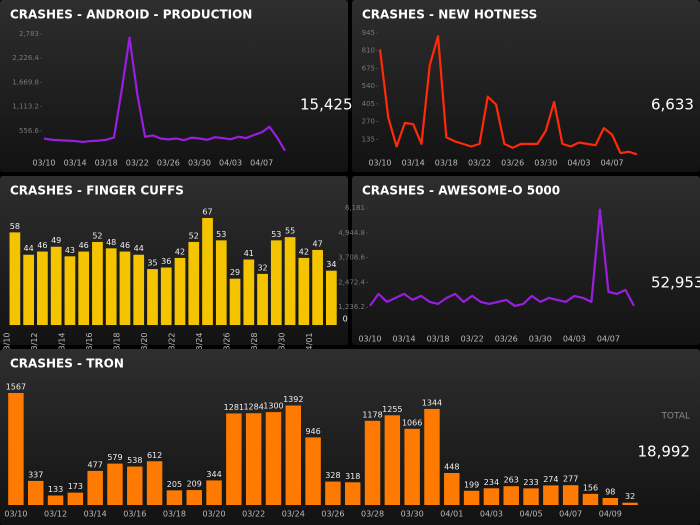 This screenshot has height=525, width=700. I want to click on bar-value-label: 35, so click(152, 263).